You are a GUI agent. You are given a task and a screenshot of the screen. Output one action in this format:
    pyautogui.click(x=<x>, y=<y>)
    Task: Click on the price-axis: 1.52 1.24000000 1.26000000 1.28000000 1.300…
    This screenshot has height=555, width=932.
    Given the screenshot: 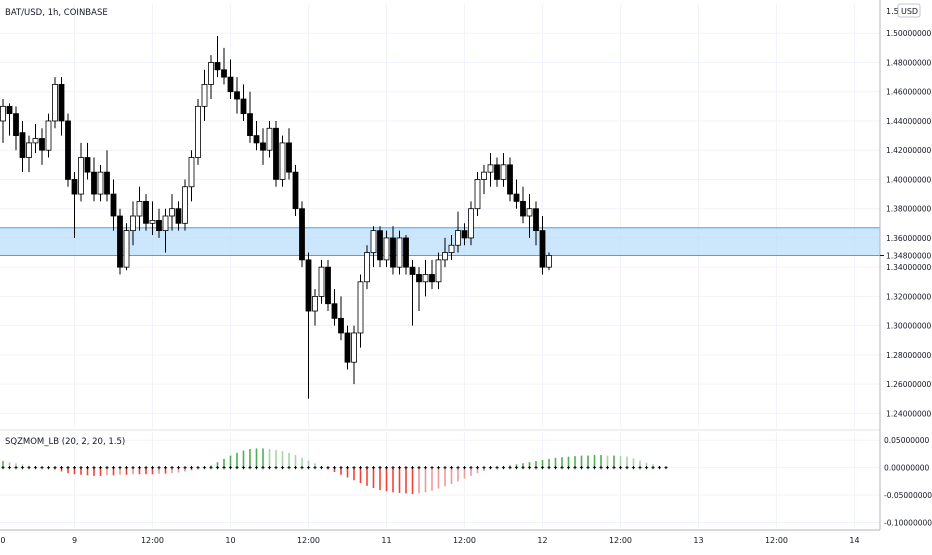 What is the action you would take?
    pyautogui.click(x=906, y=210)
    